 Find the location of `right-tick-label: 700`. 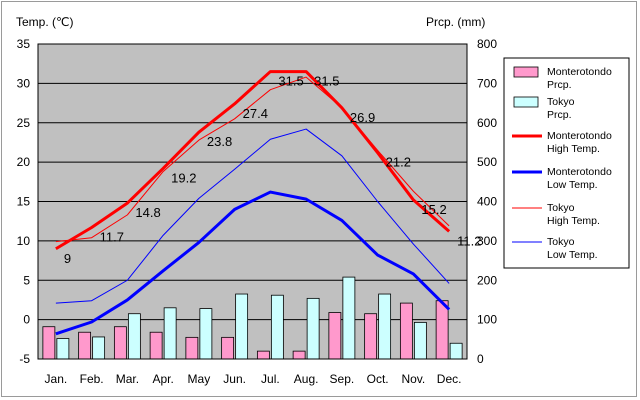

right-tick-label: 700 is located at coordinates (487, 83).